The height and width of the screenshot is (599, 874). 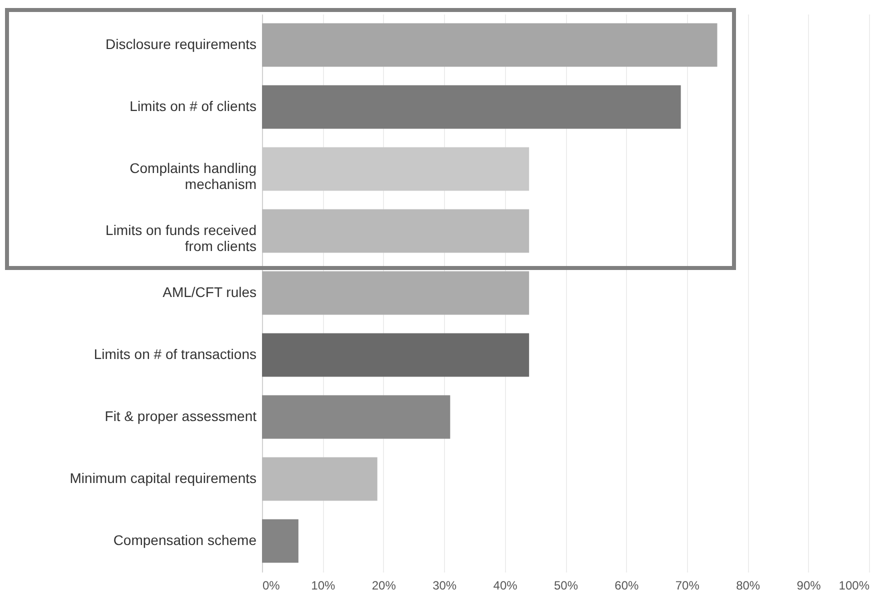 What do you see at coordinates (505, 585) in the screenshot?
I see `x-tick-label: 40%` at bounding box center [505, 585].